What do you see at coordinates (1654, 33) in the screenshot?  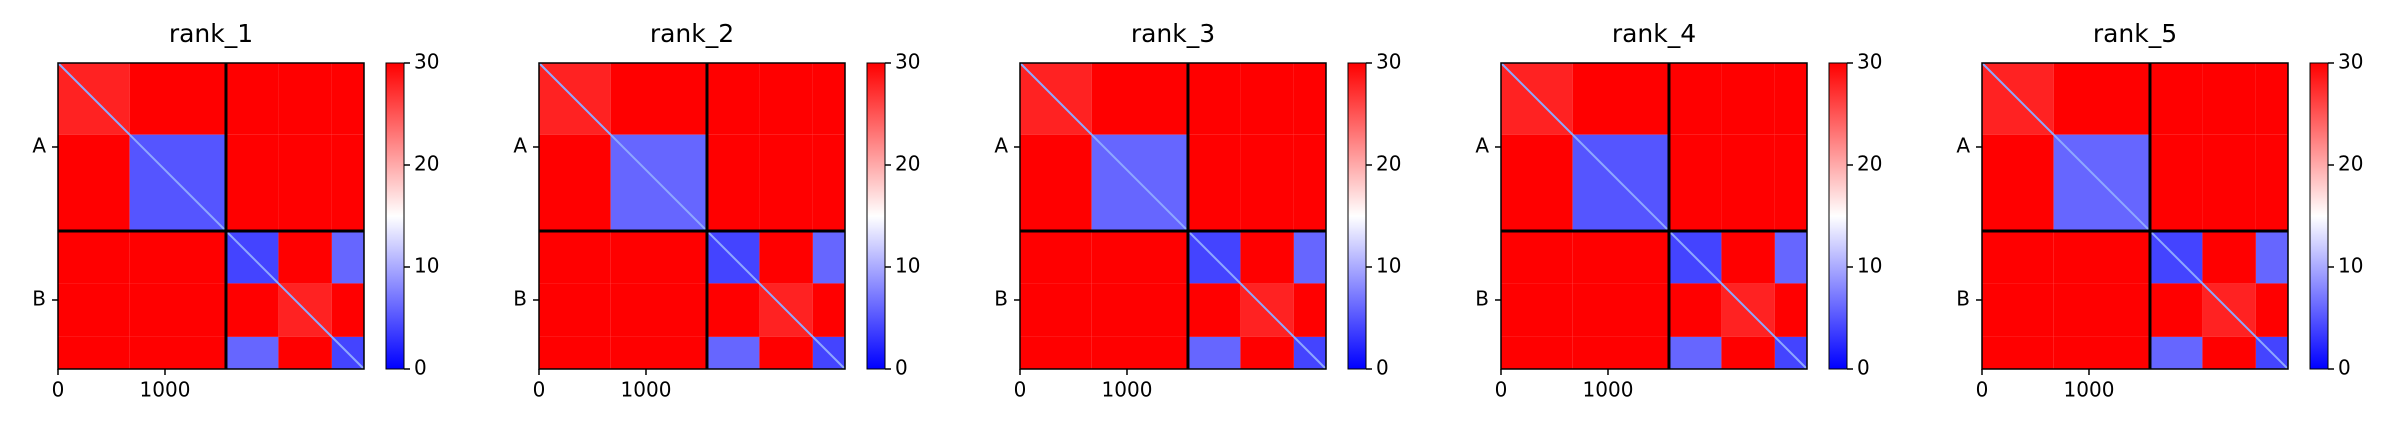 I see `panel-title: rank_4` at bounding box center [1654, 33].